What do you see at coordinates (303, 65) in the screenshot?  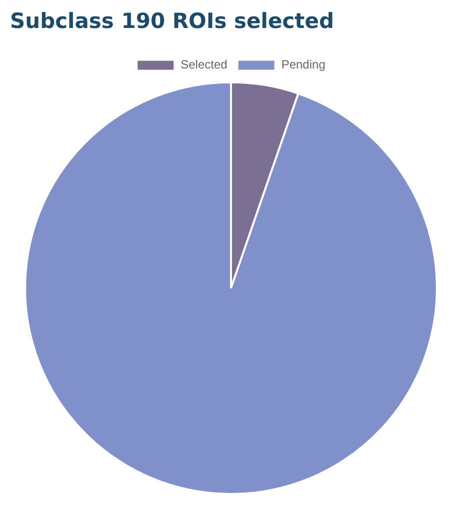 I see `legend-label: Pending` at bounding box center [303, 65].